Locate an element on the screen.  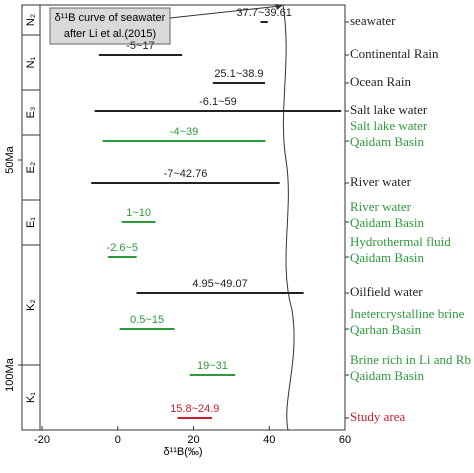
annotation: δ¹¹B curve of seawater is located at coordinates (110, 18).